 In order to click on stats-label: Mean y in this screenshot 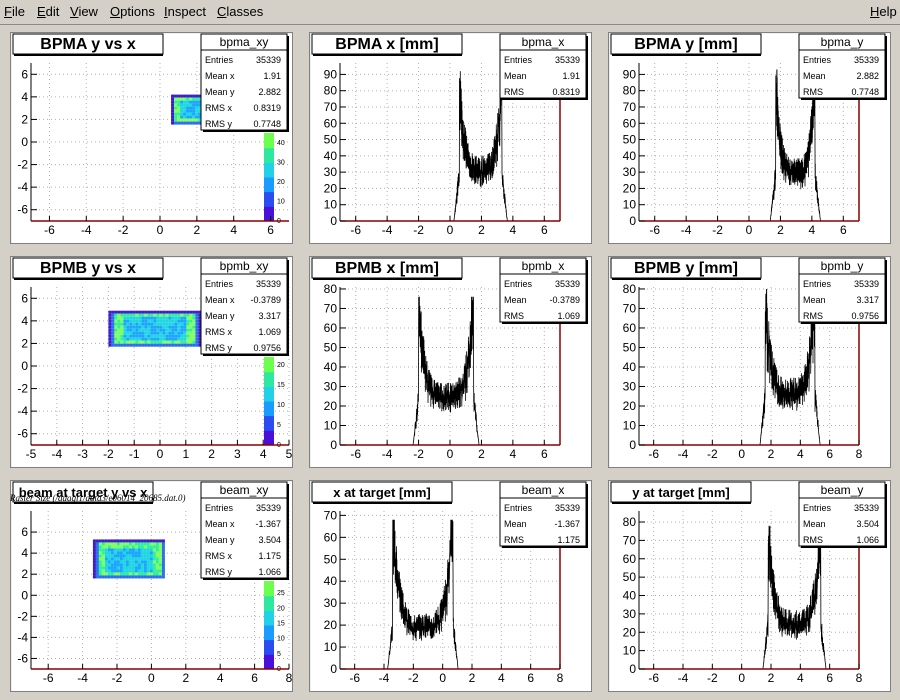, I will do `click(220, 316)`.